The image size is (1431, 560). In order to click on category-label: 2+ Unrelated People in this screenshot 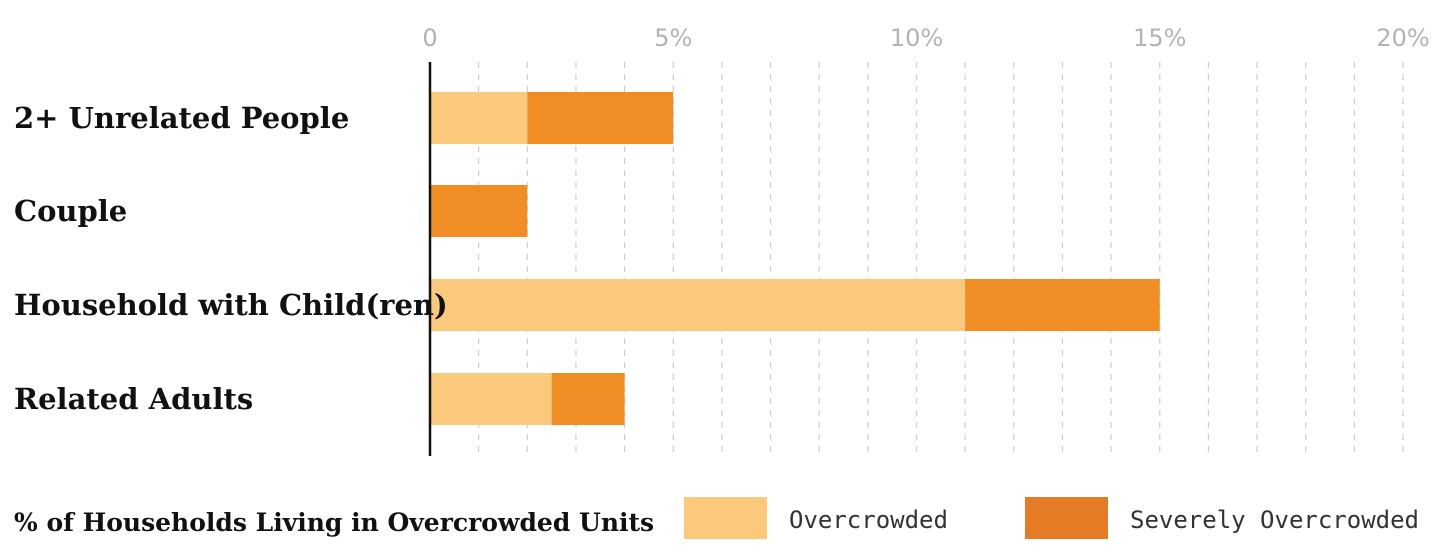, I will do `click(181, 118)`.